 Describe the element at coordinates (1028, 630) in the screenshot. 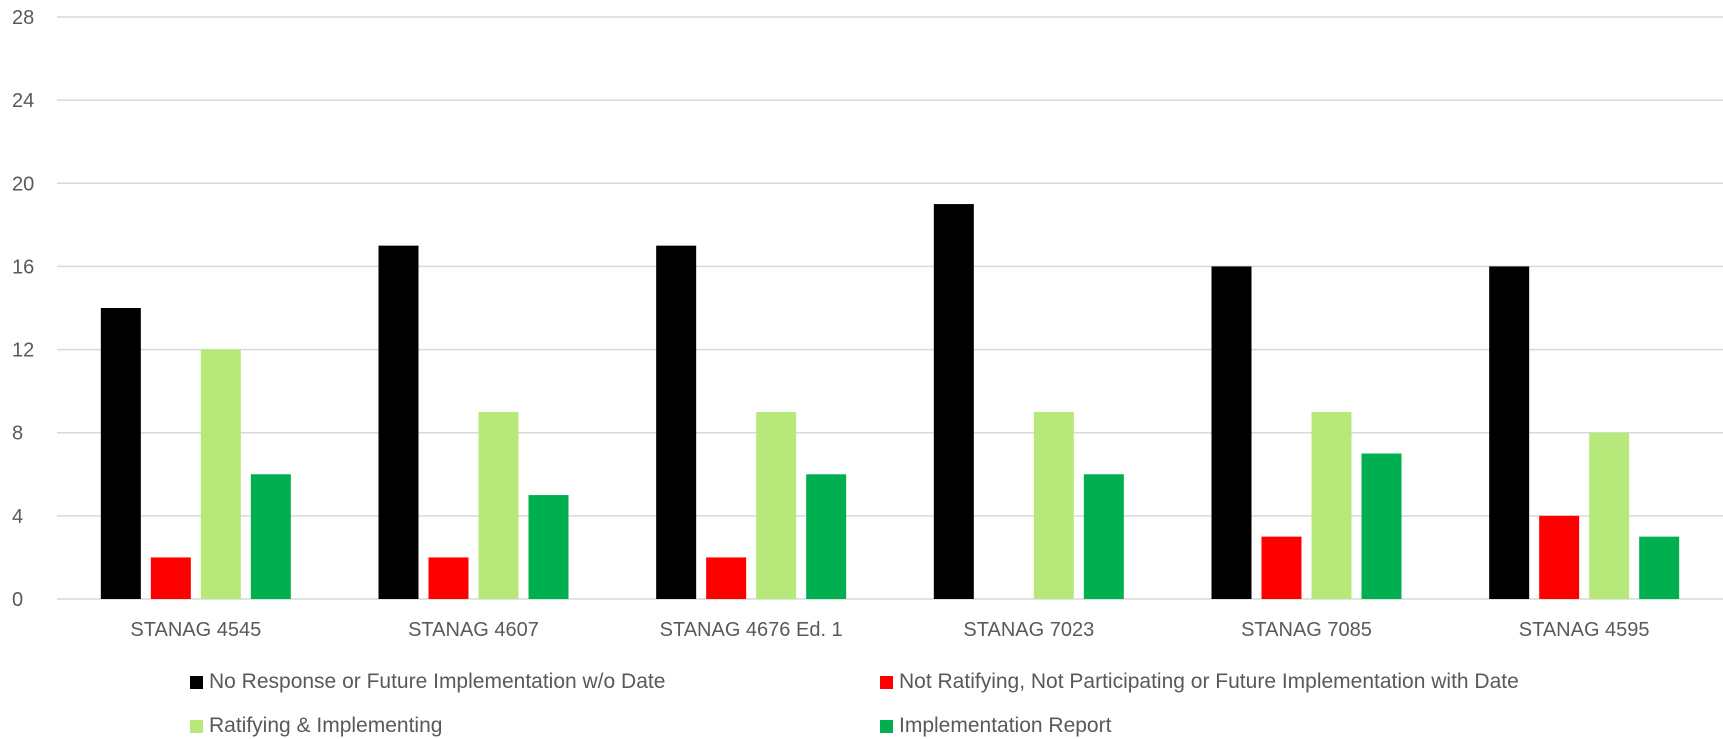

I see `x-tick-label: STANAG 7023` at that location.